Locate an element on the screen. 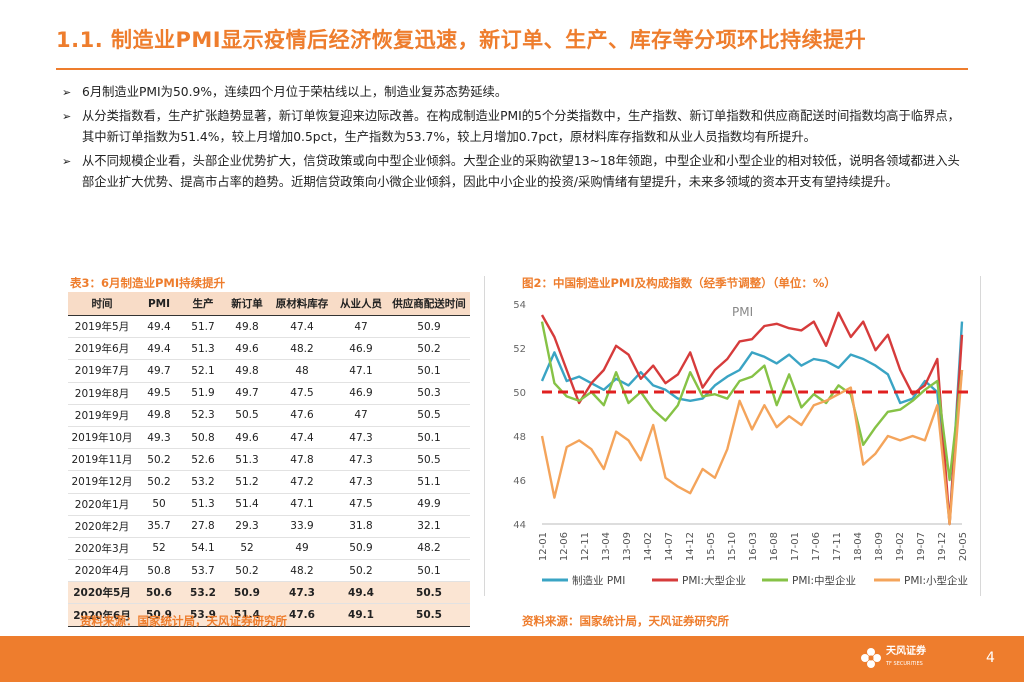 The width and height of the screenshot is (1024, 682). y-tick-label: 46 is located at coordinates (519, 481).